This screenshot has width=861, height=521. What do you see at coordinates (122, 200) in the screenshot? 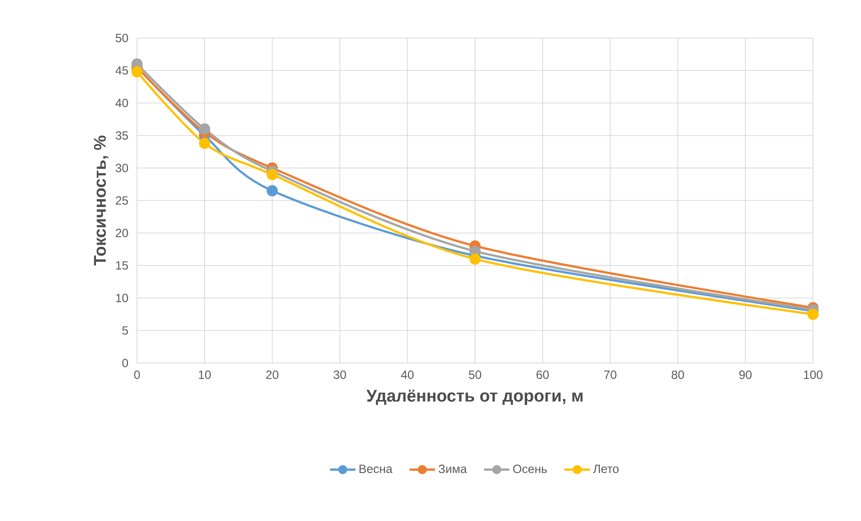
I see `y-tick-label: 25` at bounding box center [122, 200].